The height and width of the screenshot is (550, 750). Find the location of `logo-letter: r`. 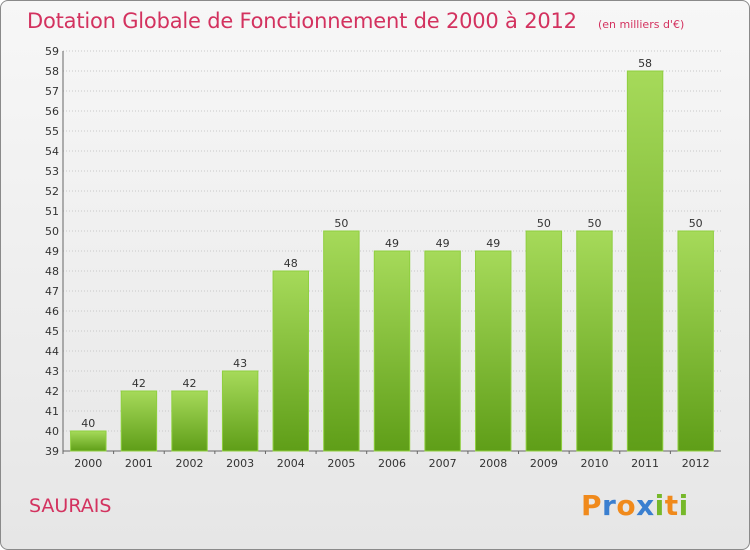

logo-letter: r is located at coordinates (609, 505).